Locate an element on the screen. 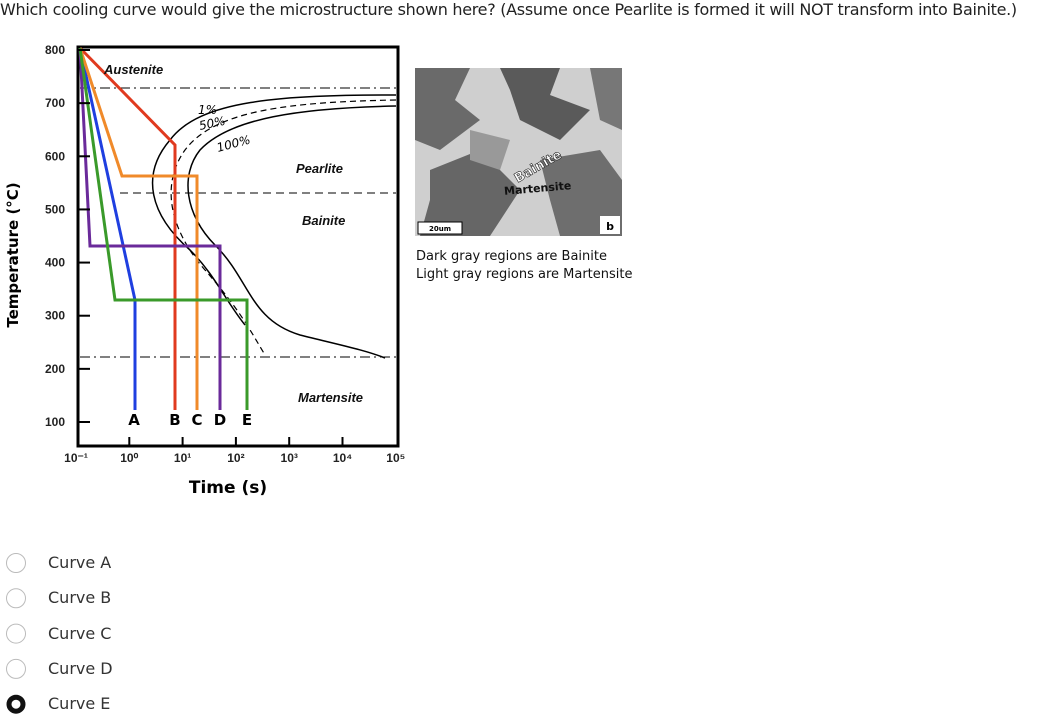  region-label: Austenite is located at coordinates (133, 69).